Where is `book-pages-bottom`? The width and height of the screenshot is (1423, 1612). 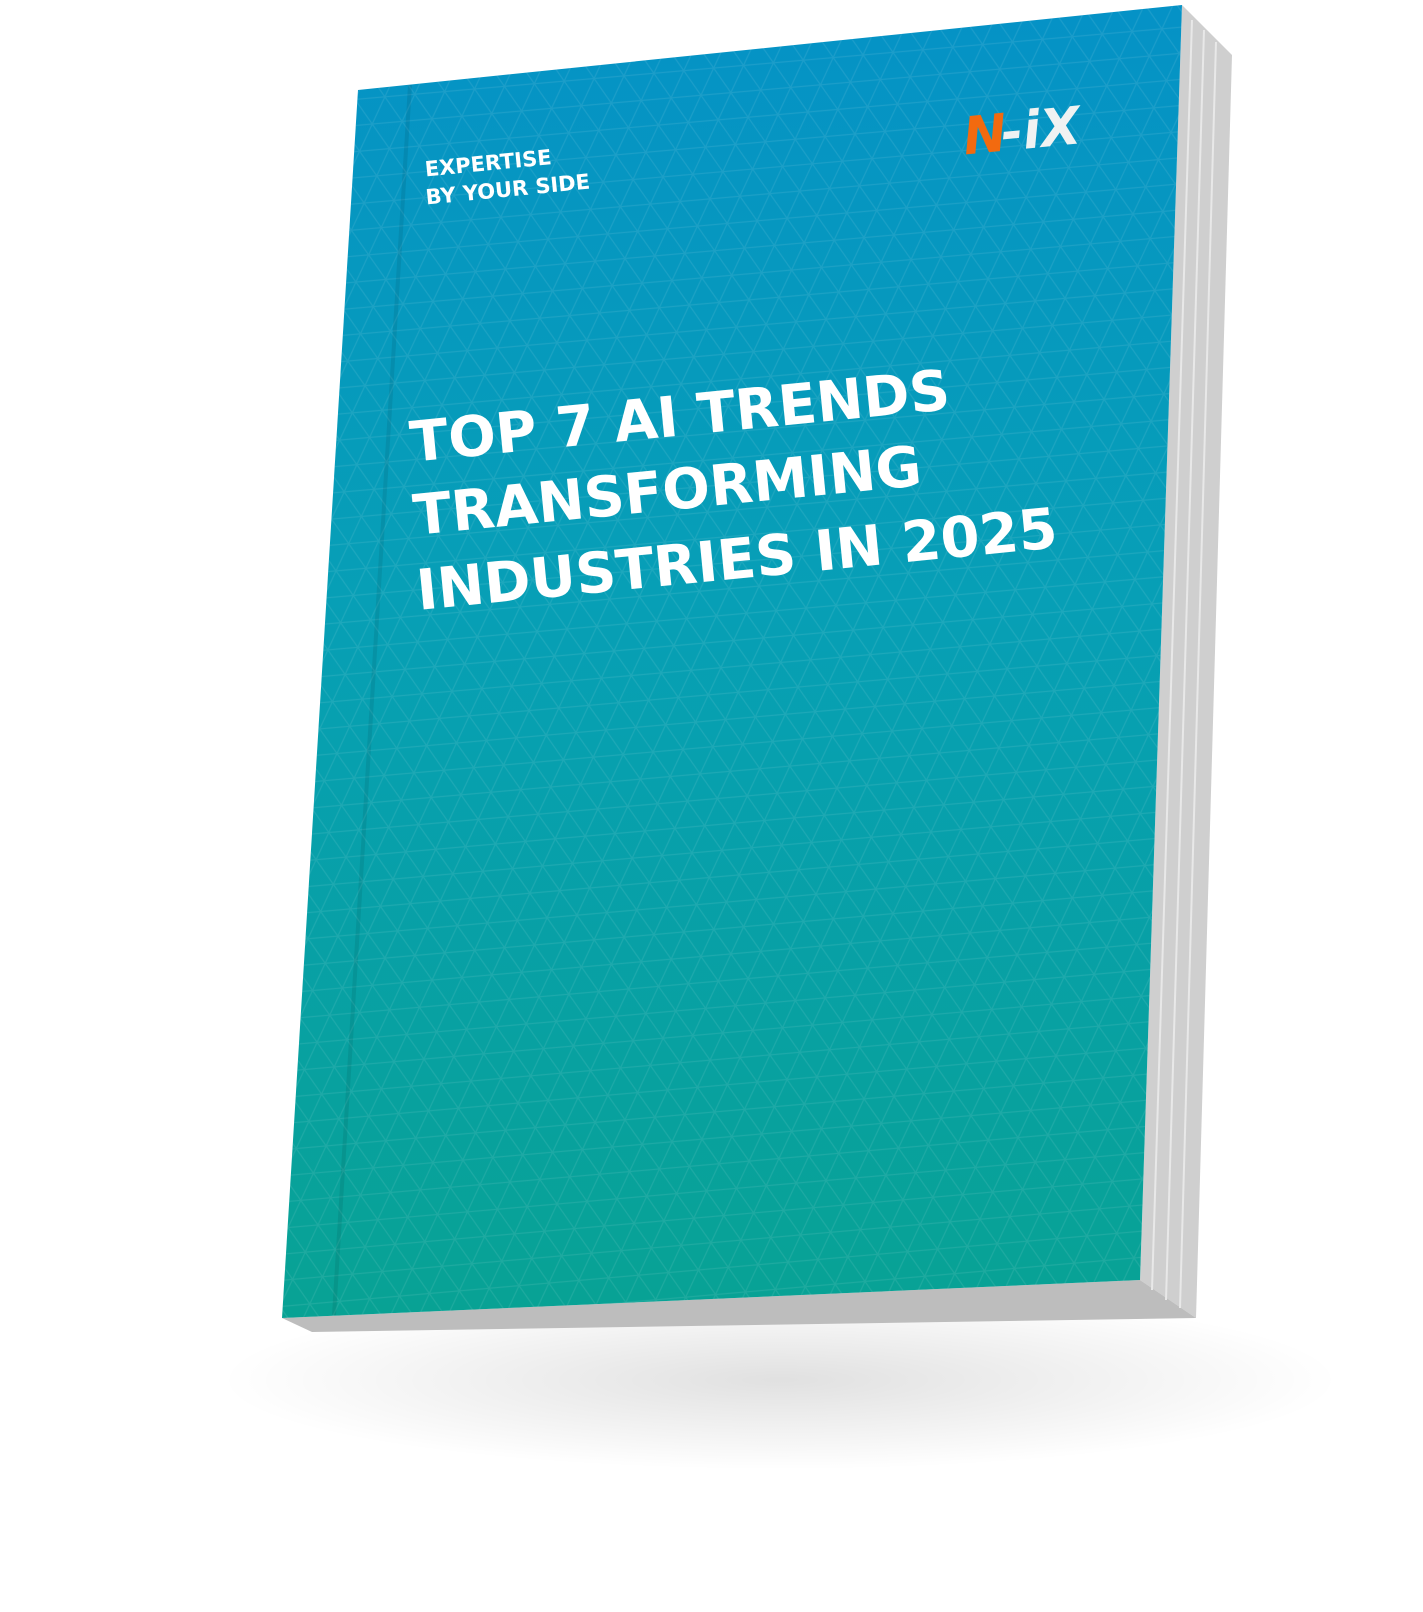
book-pages-bottom is located at coordinates (739, 1306).